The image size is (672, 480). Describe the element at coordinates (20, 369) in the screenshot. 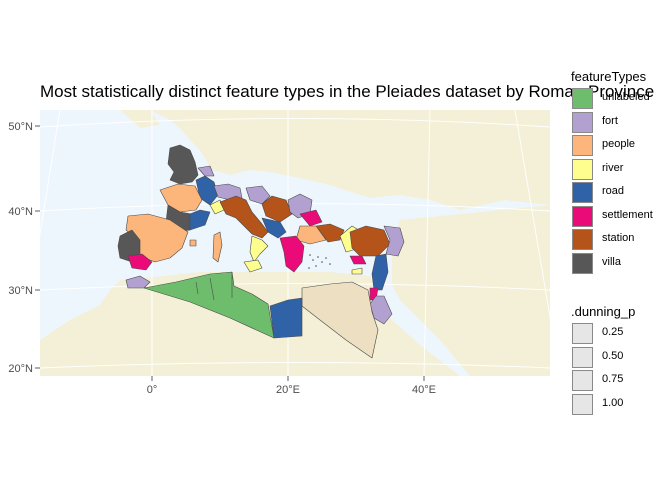

I see `y-tick-label: 20°N` at that location.